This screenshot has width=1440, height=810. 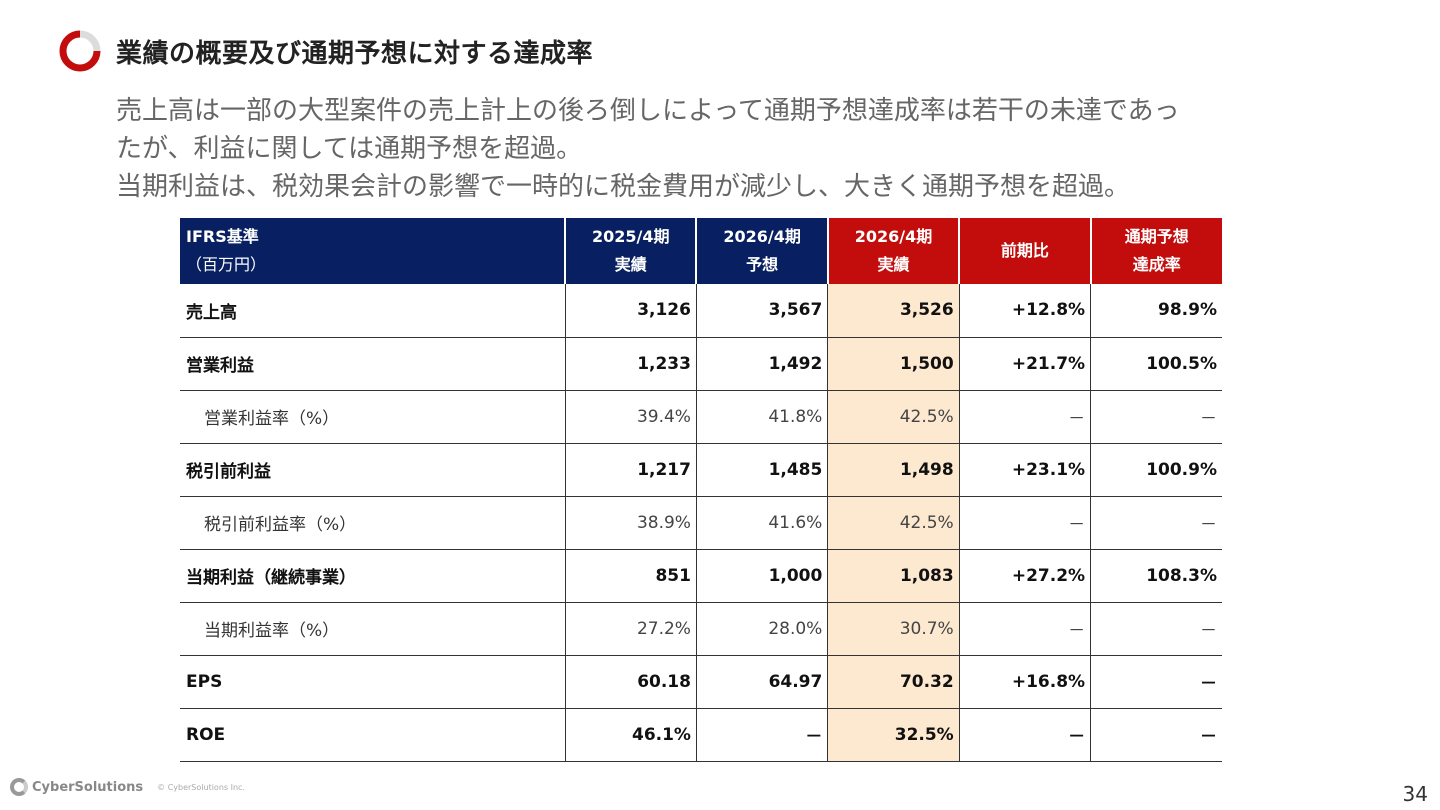 What do you see at coordinates (761, 251) in the screenshot?
I see `header-fy2026-forecast: 2026/4期 予想` at bounding box center [761, 251].